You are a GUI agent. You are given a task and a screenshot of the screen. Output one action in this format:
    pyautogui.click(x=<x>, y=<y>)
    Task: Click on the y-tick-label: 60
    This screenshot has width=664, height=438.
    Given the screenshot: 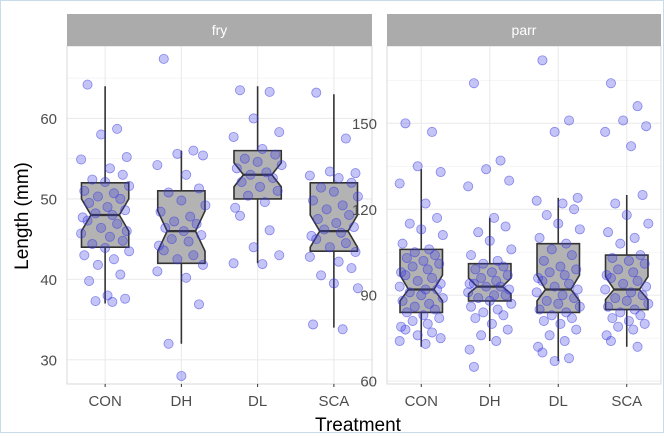 What is the action you would take?
    pyautogui.click(x=368, y=382)
    